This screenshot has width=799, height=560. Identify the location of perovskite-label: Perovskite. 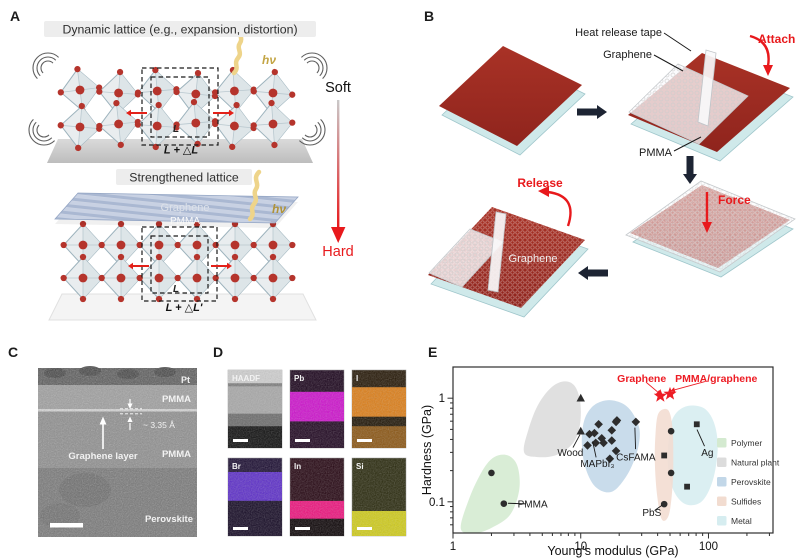
(169, 519).